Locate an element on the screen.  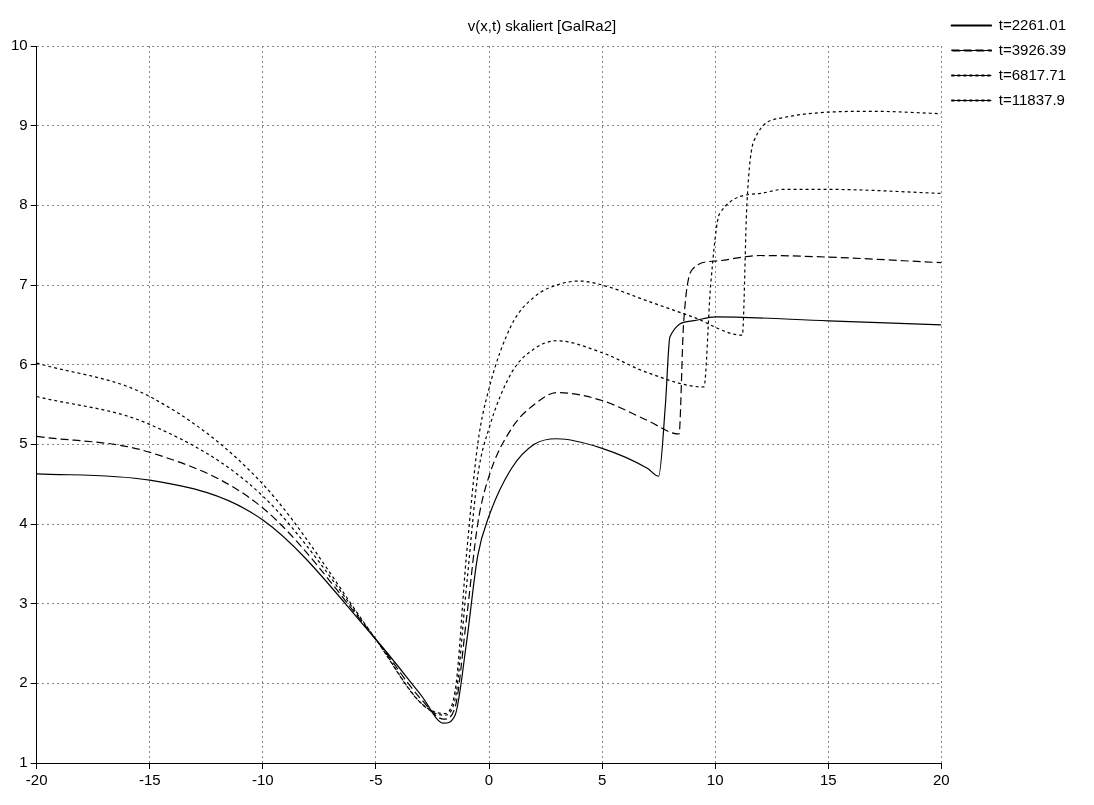
legend-label: t=6817.71 is located at coordinates (1032, 74).